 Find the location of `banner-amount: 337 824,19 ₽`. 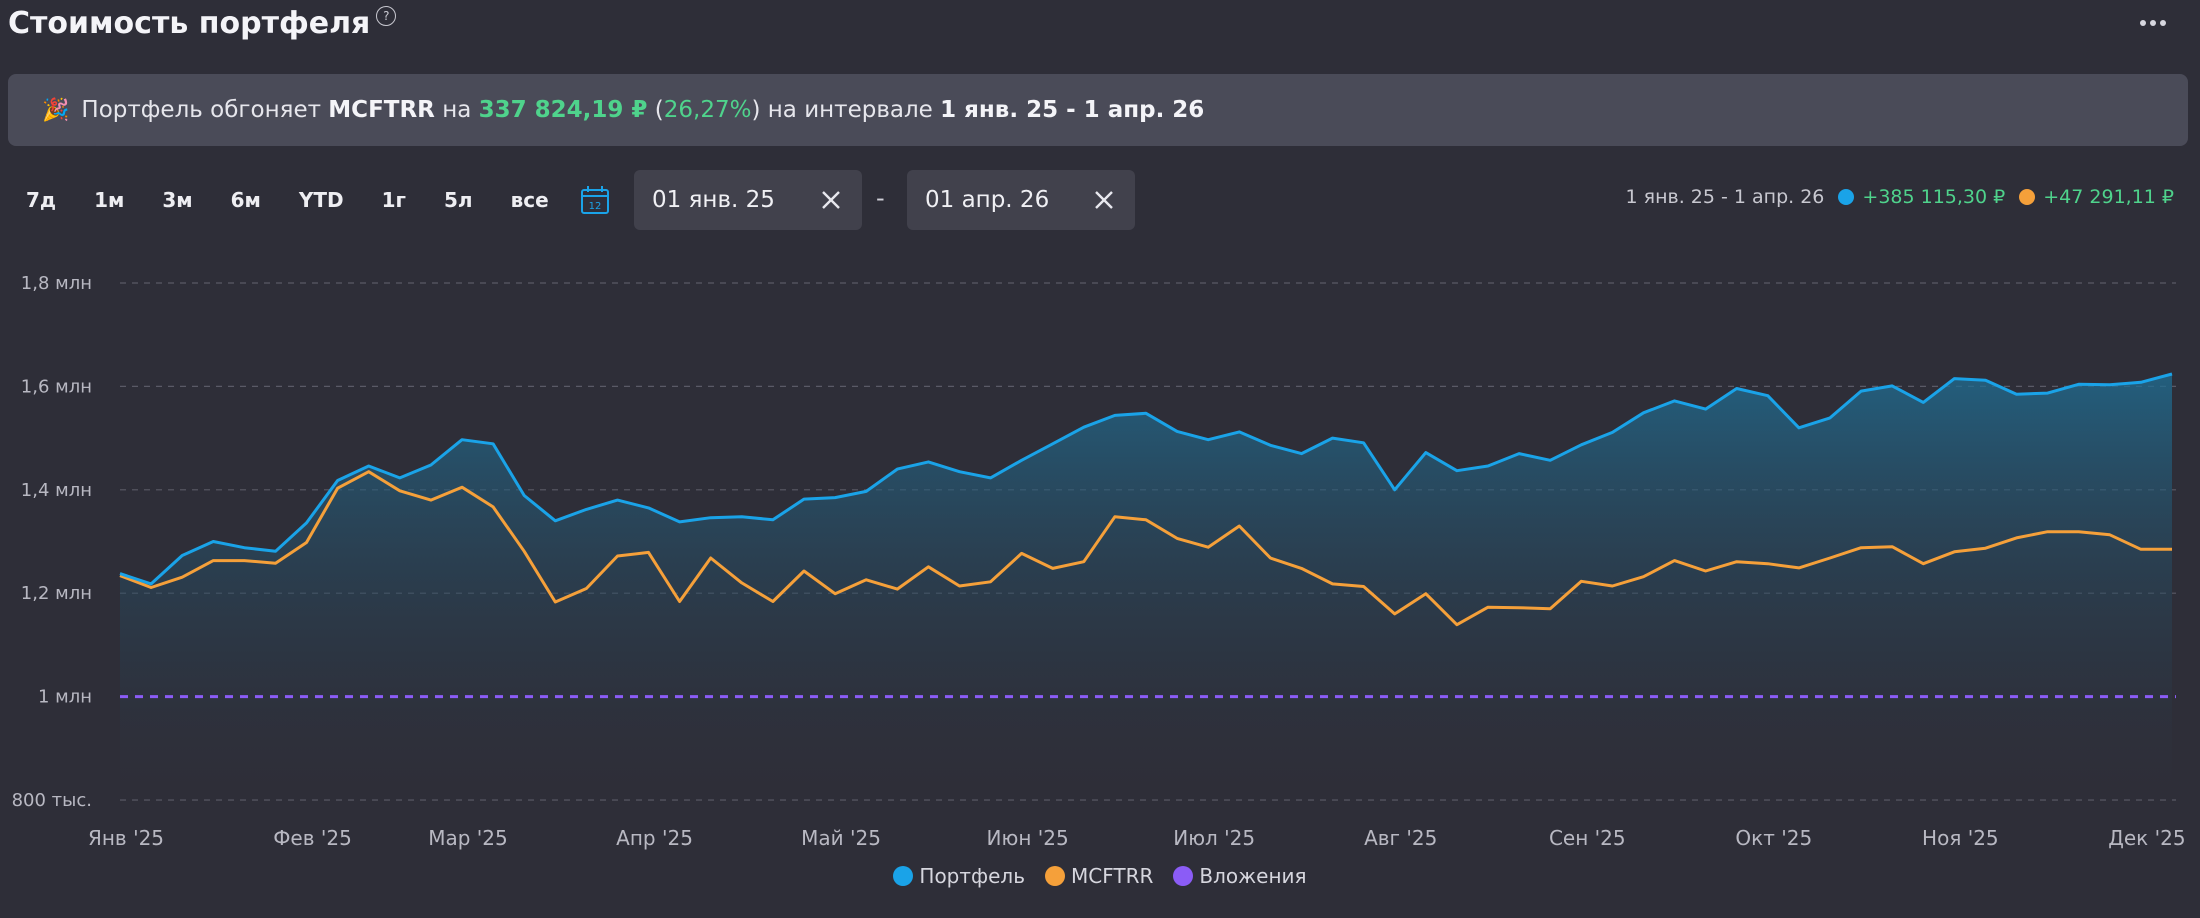

banner-amount: 337 824,19 ₽ is located at coordinates (563, 110).